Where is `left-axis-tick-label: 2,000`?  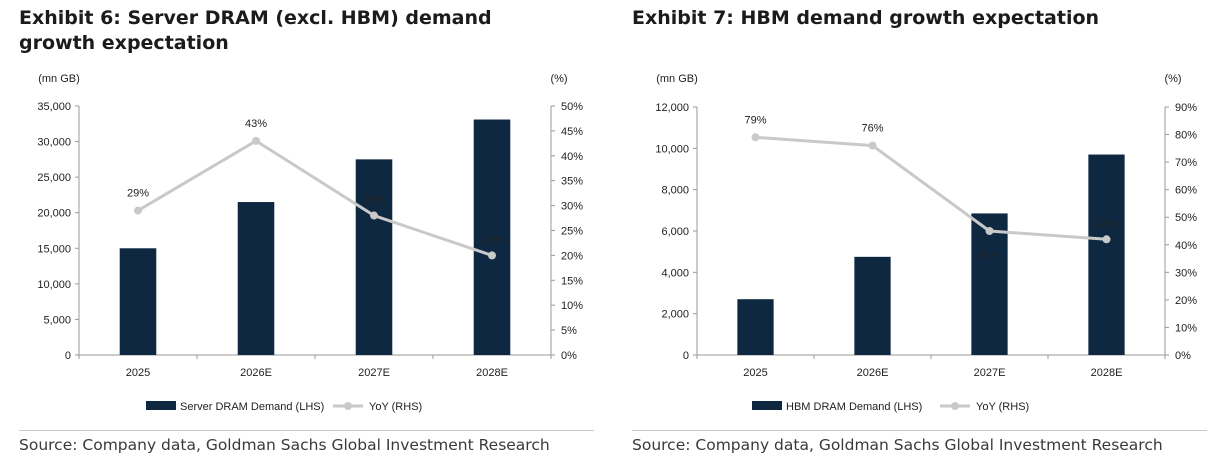
left-axis-tick-label: 2,000 is located at coordinates (675, 315).